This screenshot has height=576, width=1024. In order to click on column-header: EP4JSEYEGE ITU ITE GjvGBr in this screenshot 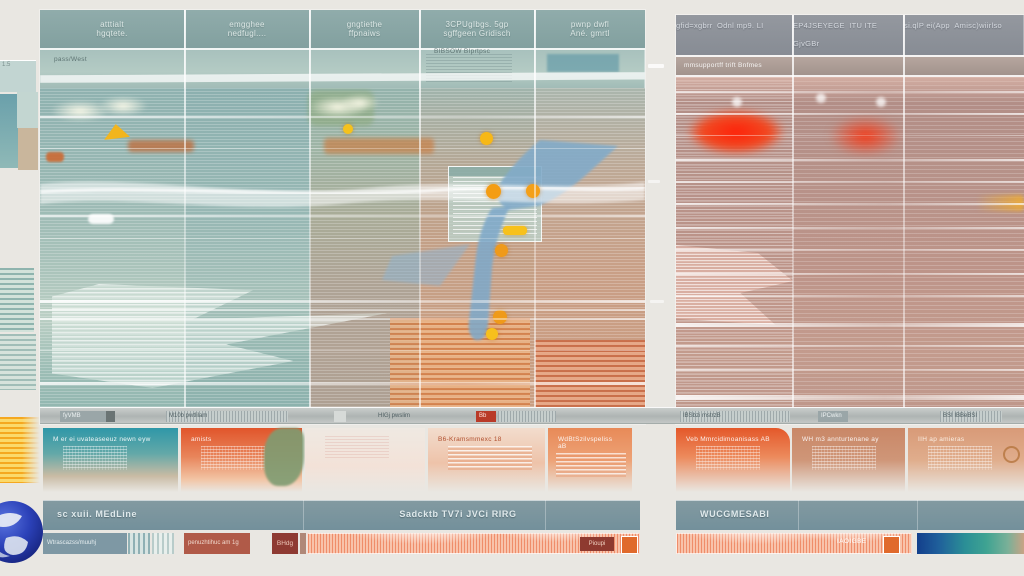, I will do `click(849, 35)`.